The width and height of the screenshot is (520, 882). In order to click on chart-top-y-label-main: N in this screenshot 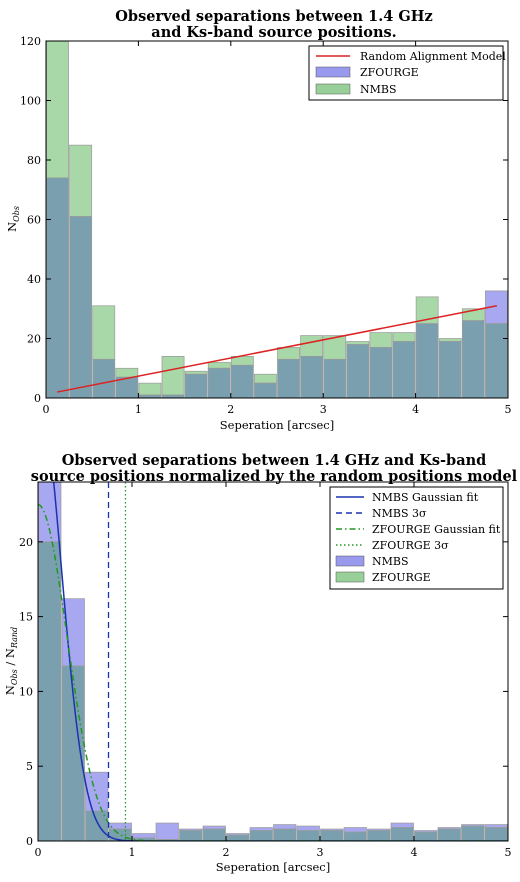, I will do `click(12, 227)`.